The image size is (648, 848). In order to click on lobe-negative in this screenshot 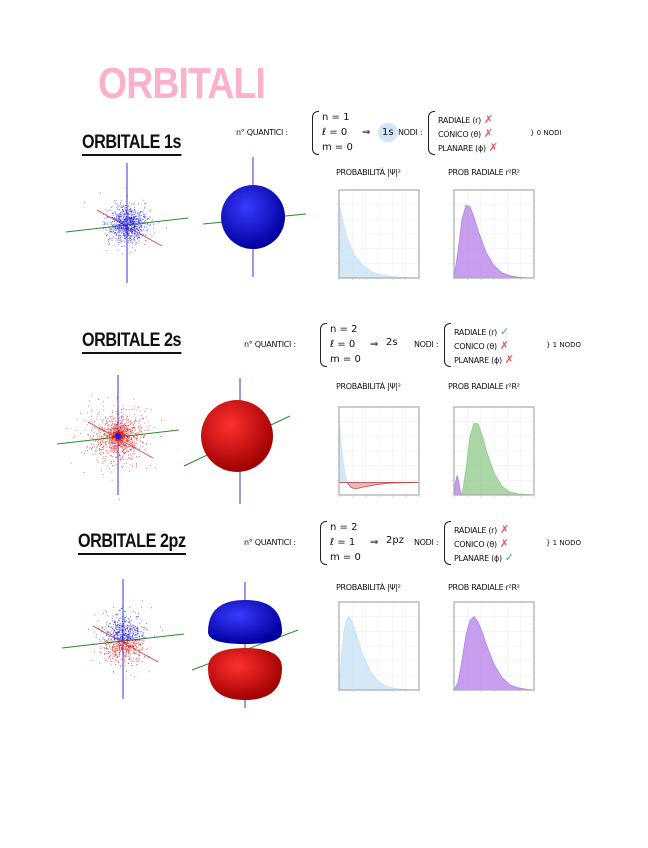, I will do `click(245, 674)`.